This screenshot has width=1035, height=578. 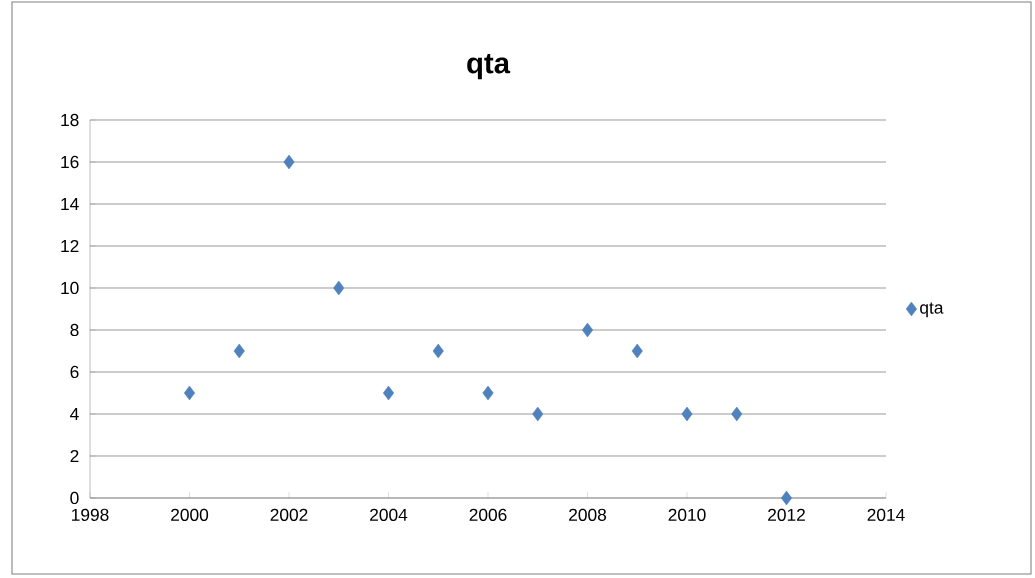 I want to click on x-tick-label: 2012, so click(x=786, y=514).